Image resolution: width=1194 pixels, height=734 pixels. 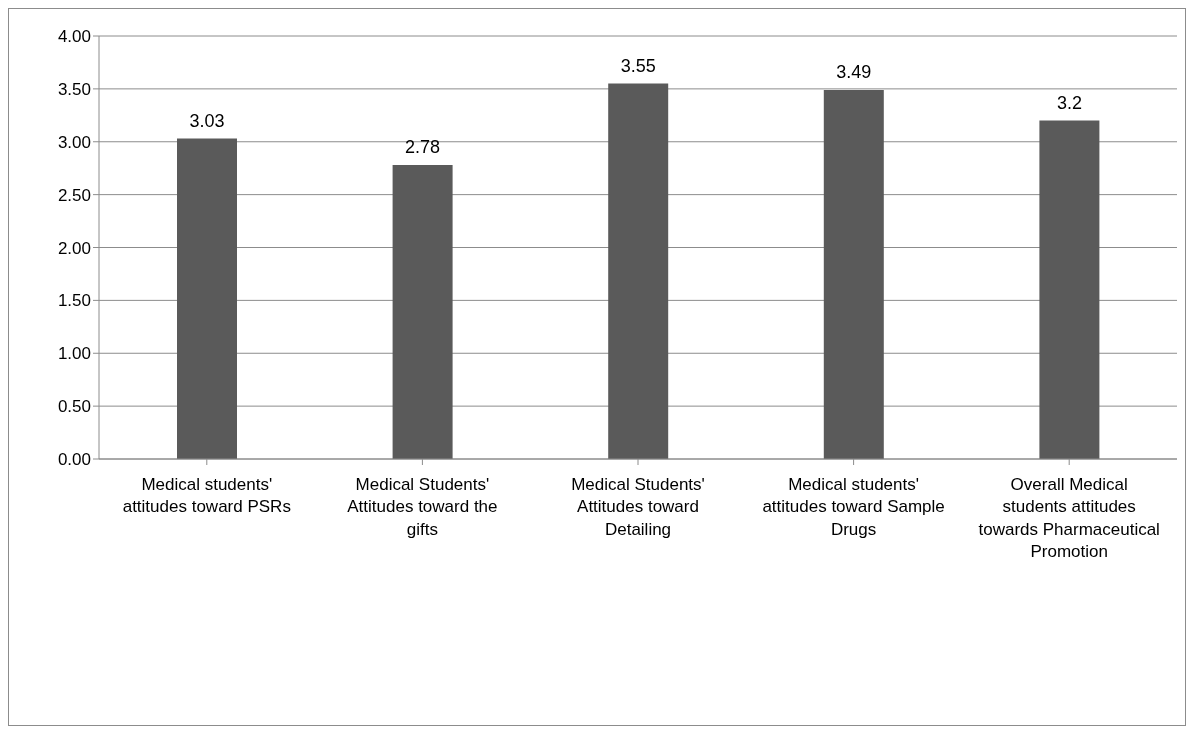 What do you see at coordinates (74, 301) in the screenshot?
I see `y-tick-label: 1.50` at bounding box center [74, 301].